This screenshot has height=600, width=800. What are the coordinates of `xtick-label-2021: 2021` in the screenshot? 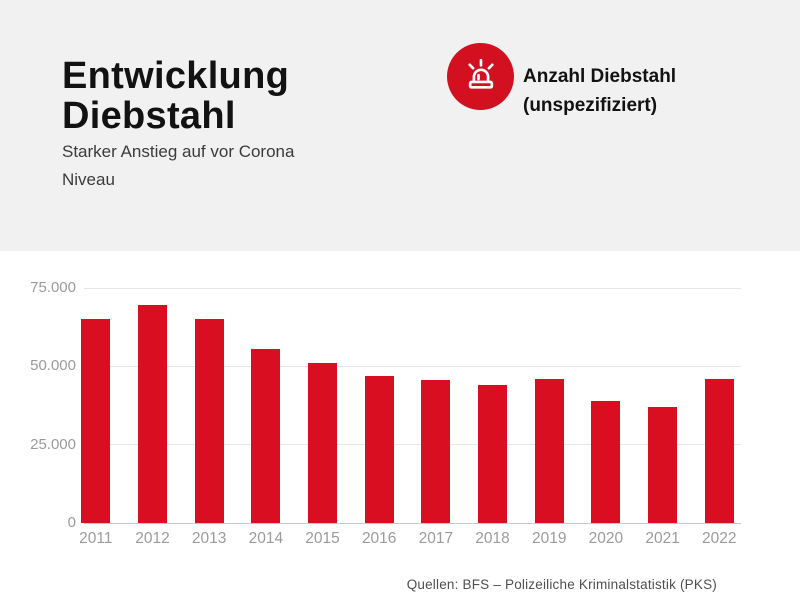 It's located at (662, 538).